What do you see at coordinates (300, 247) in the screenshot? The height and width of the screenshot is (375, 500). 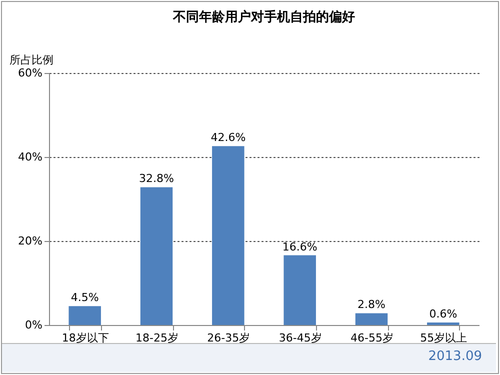 I see `data-label: 16.6%` at bounding box center [300, 247].